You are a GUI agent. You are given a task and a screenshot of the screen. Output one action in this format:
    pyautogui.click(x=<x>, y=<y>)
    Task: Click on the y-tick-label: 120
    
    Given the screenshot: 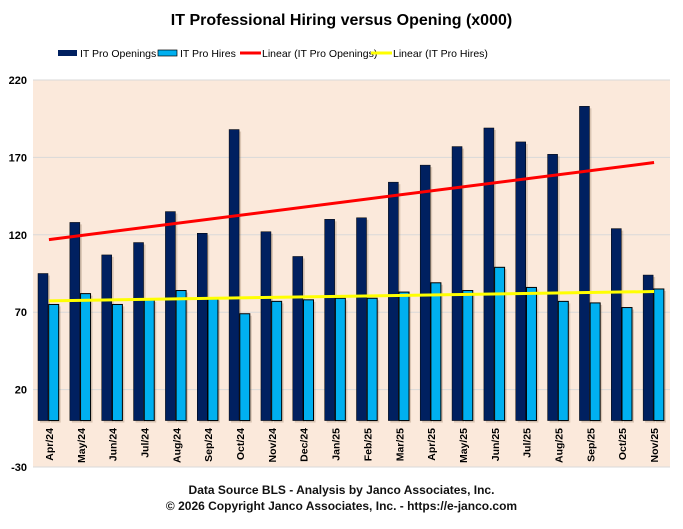 What is the action you would take?
    pyautogui.click(x=18, y=236)
    